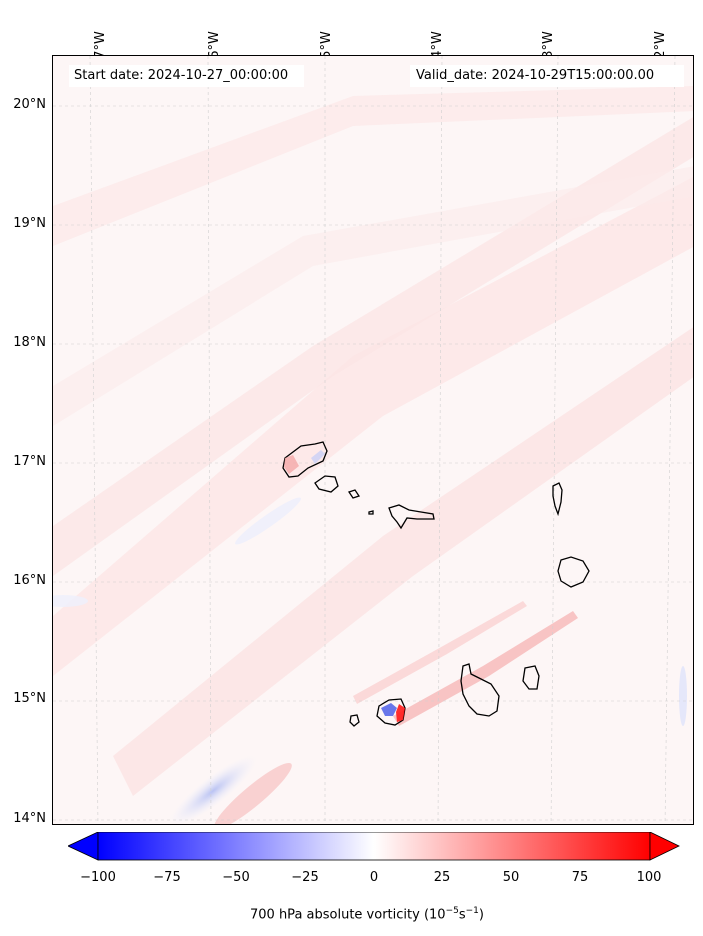 This screenshot has width=703, height=936. I want to click on island-raso, so click(371, 512).